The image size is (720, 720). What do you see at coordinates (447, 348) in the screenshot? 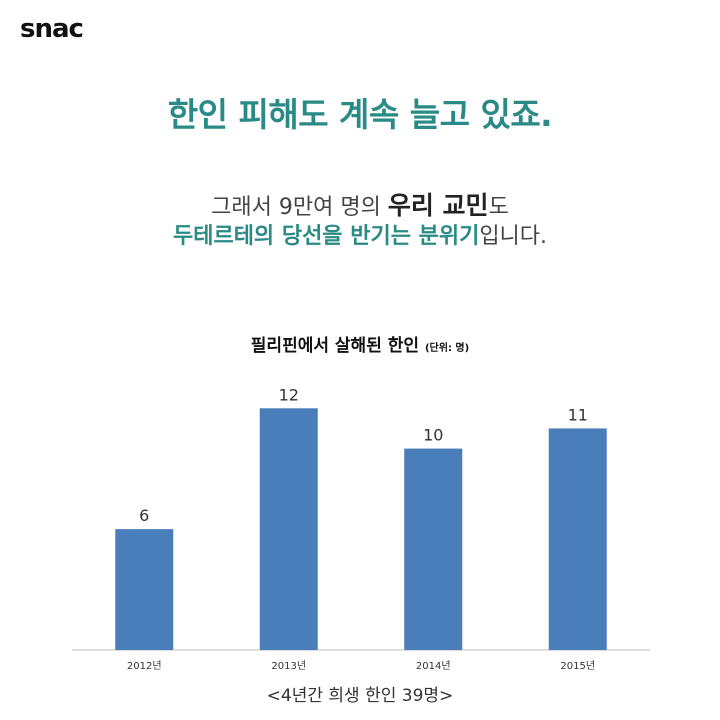
I see `chart-unit: (단위: 명)` at bounding box center [447, 348].